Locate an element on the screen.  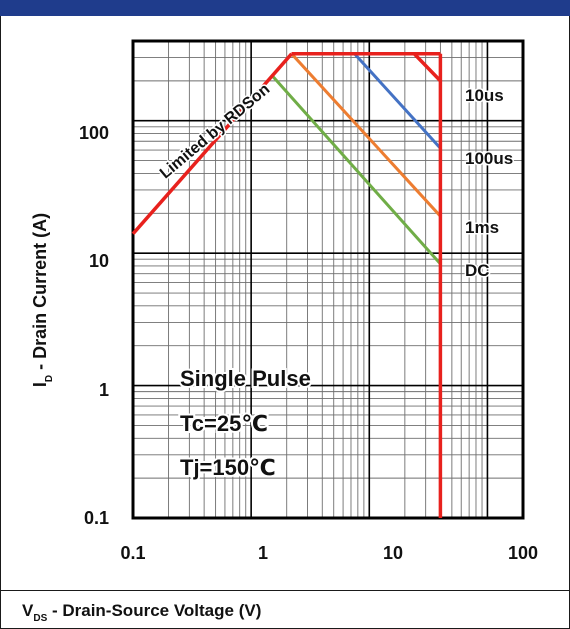
y-axis-title: ID - Drain Current (A) is located at coordinates (42, 300).